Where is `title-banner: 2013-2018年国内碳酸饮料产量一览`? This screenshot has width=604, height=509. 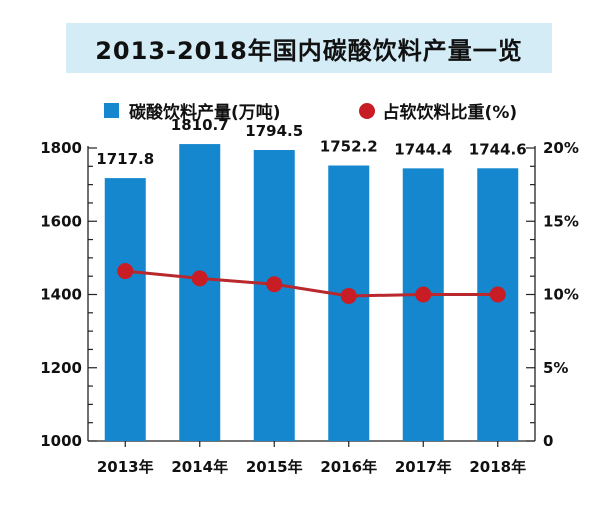
title-banner: 2013-2018年国内碳酸饮料产量一览 is located at coordinates (309, 48).